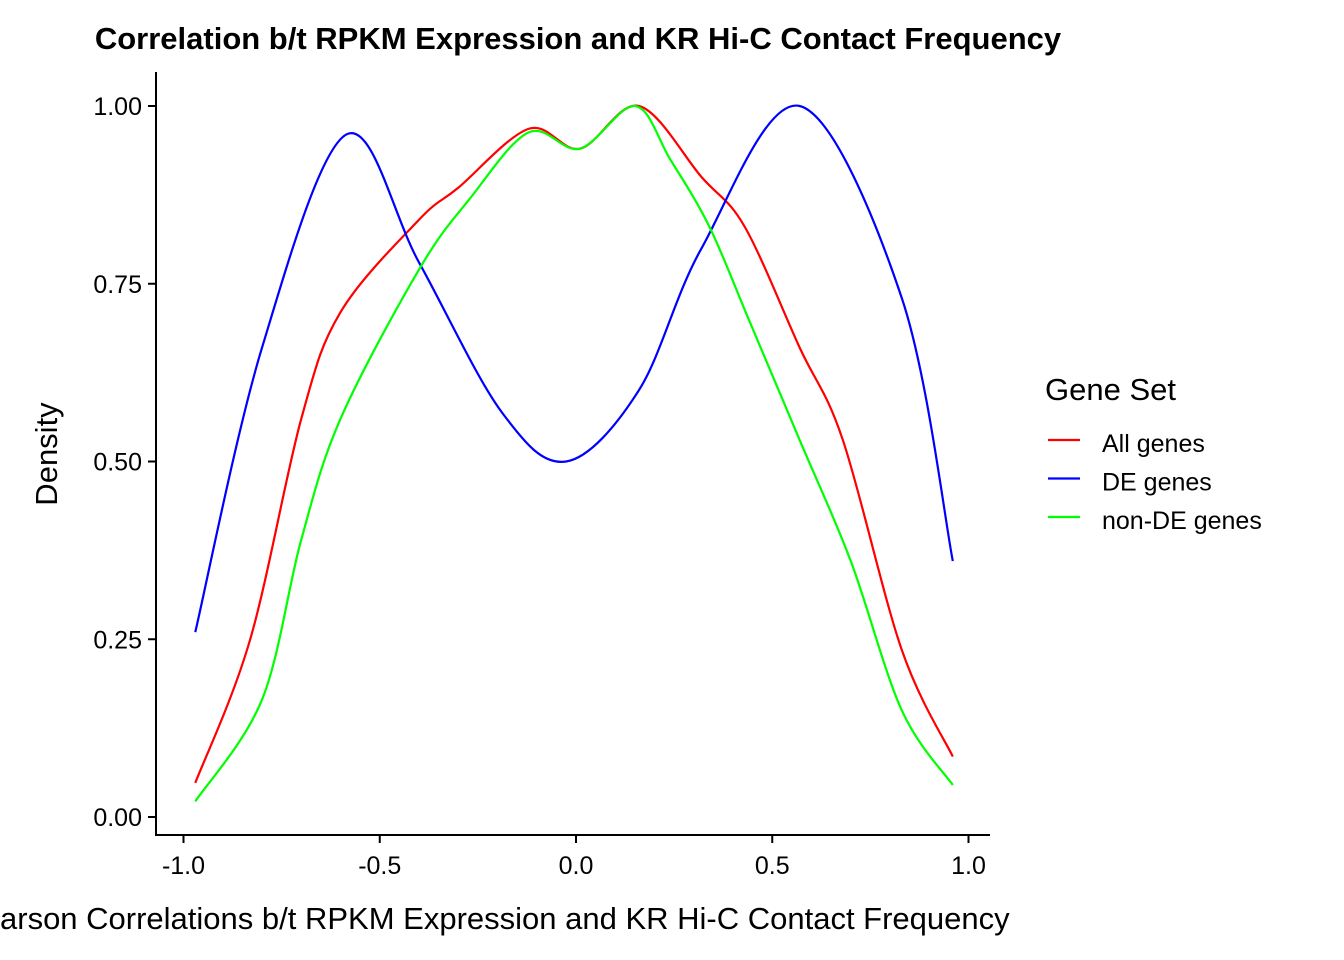  Describe the element at coordinates (183, 866) in the screenshot. I see `x-tick-label: -1.0` at that location.